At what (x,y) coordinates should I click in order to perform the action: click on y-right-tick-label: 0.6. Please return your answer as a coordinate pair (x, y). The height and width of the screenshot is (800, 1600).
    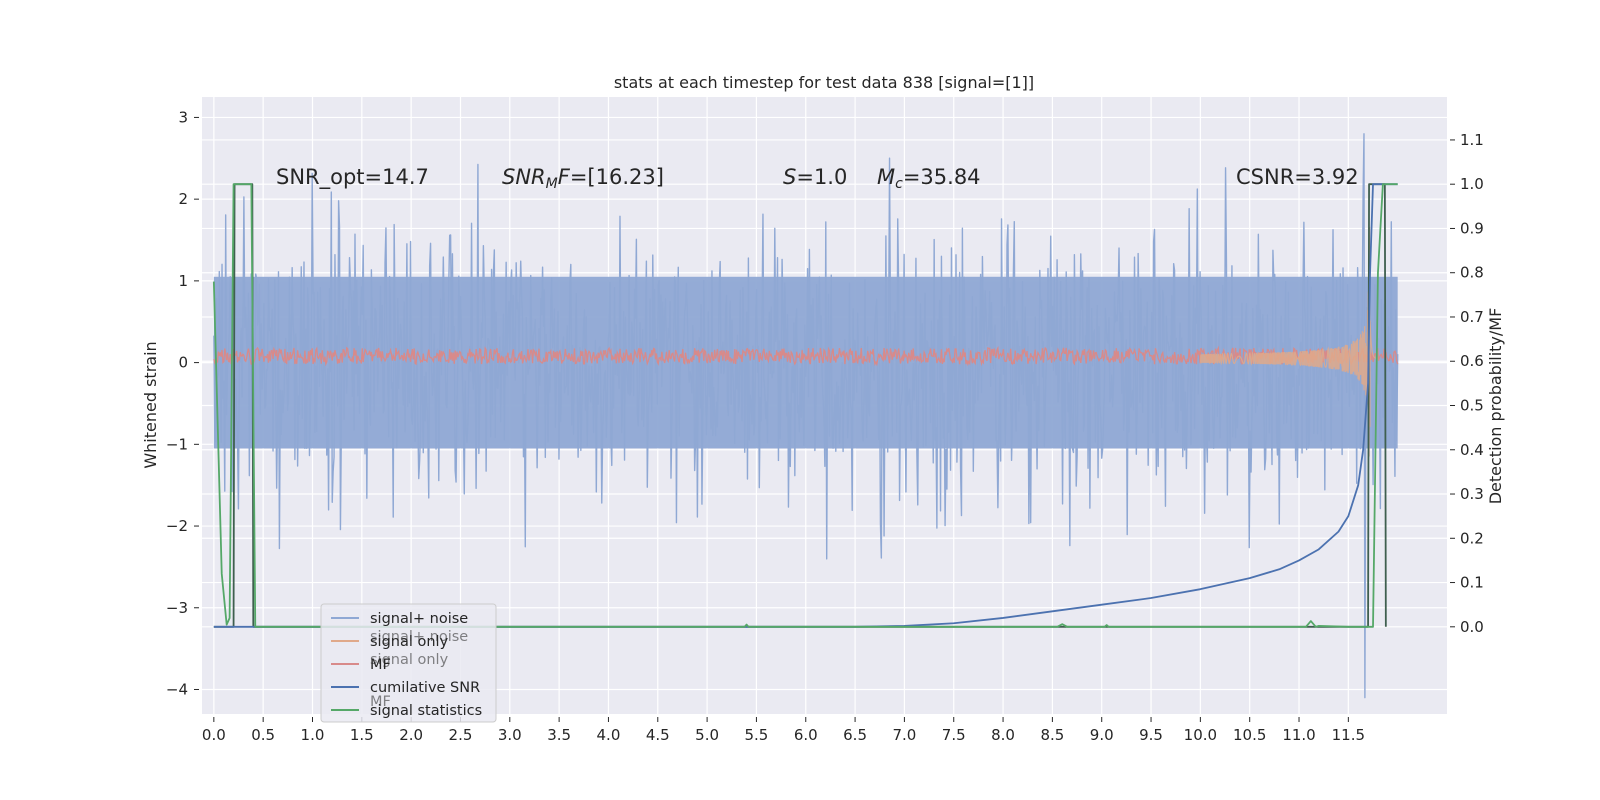
    Looking at the image, I should click on (1472, 361).